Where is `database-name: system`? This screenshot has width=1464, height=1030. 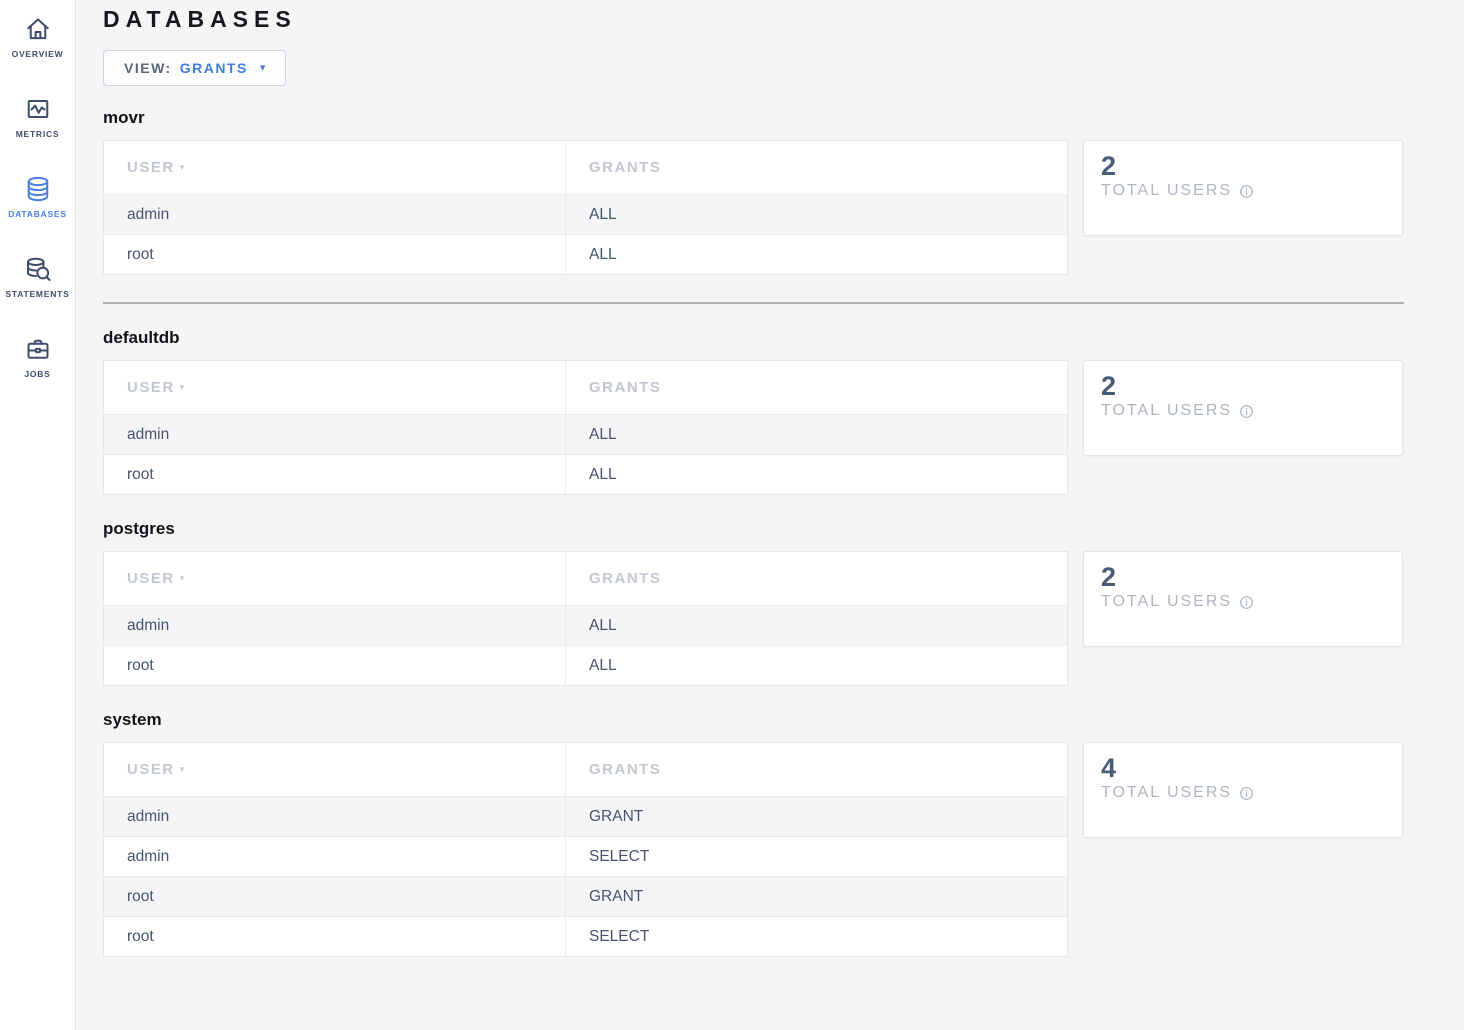
database-name: system is located at coordinates (132, 719).